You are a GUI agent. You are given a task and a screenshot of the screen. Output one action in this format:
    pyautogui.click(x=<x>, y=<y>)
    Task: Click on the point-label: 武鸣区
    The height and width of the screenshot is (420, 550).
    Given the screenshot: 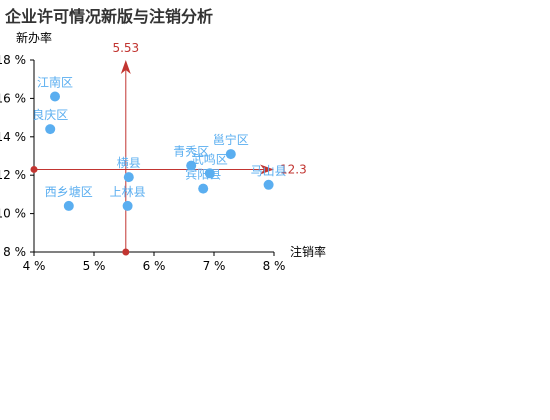 What is the action you would take?
    pyautogui.click(x=210, y=158)
    